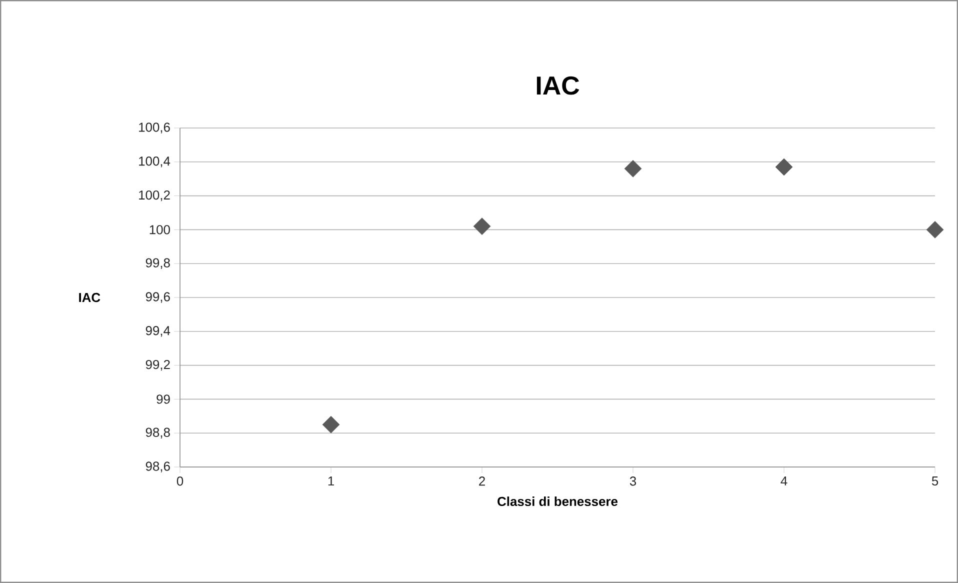 The height and width of the screenshot is (583, 958). I want to click on y-tick-label: 100,6, so click(154, 128).